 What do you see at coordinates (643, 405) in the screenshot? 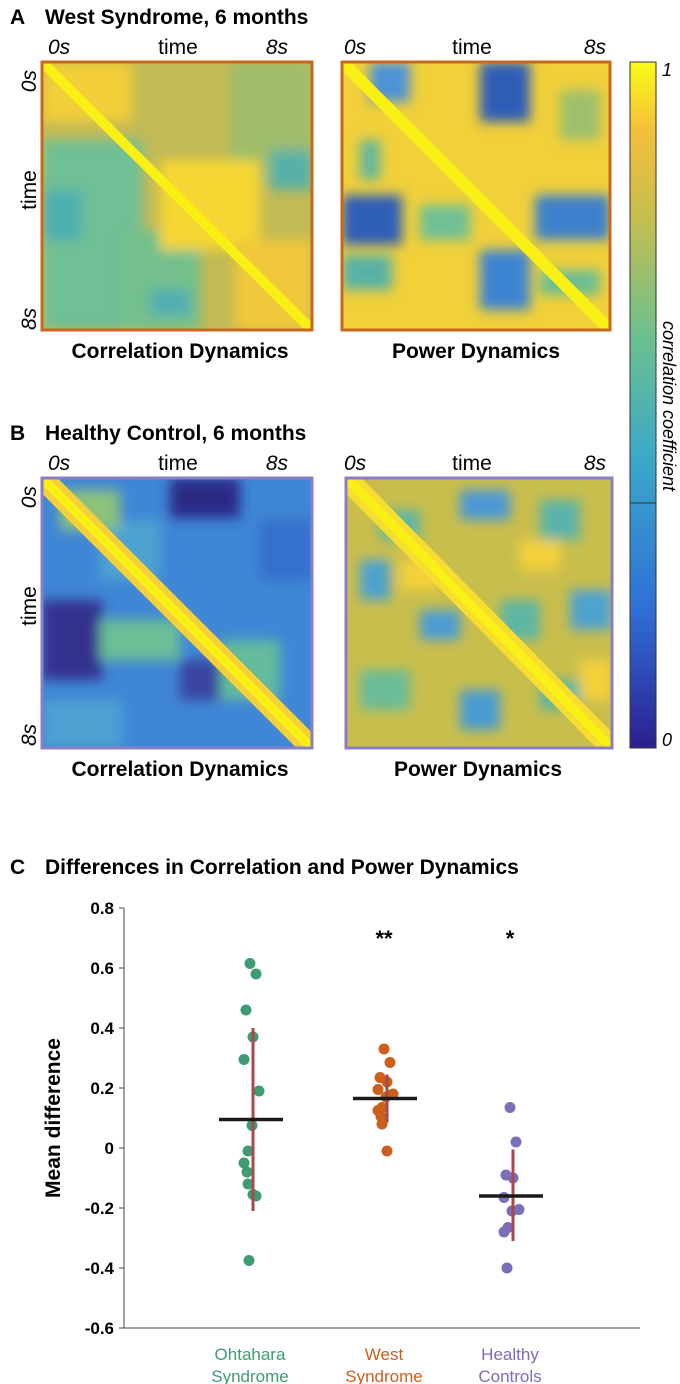
I see `colorbar` at bounding box center [643, 405].